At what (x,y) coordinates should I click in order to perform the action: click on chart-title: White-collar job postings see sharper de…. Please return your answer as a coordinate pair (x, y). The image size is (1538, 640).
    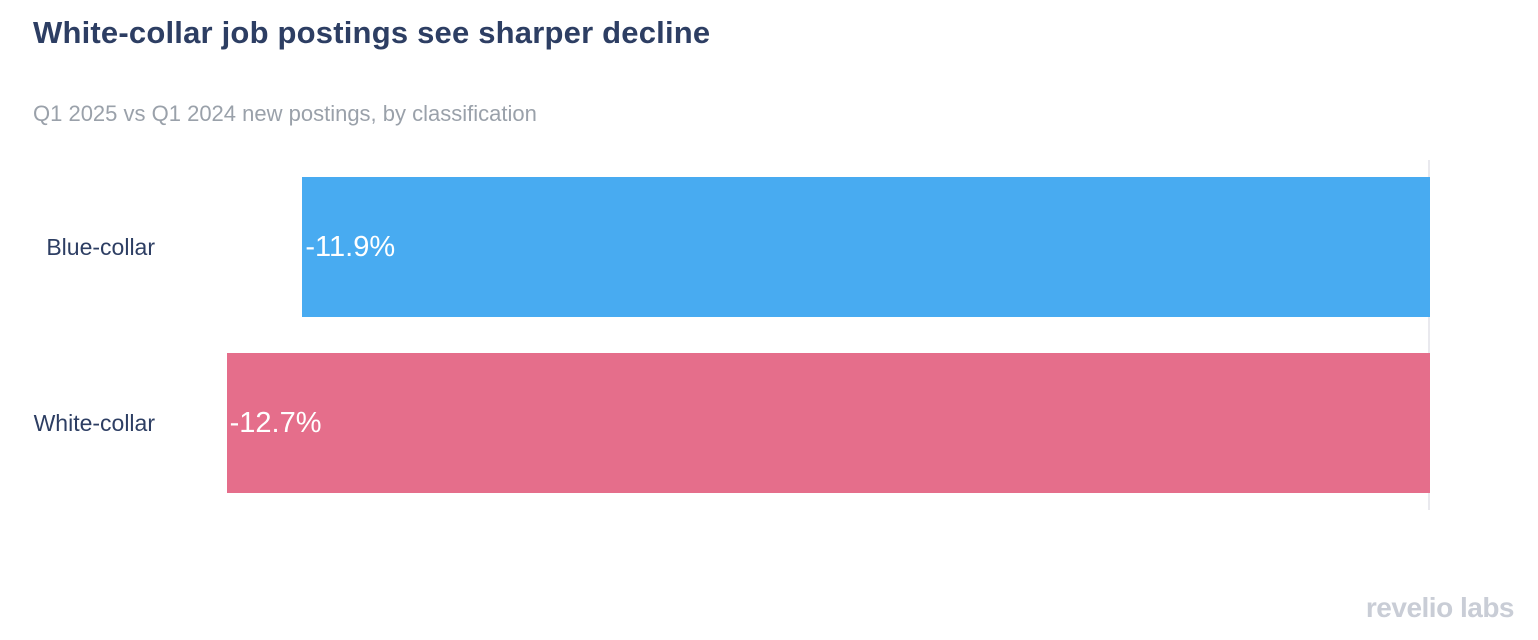
    Looking at the image, I should click on (372, 32).